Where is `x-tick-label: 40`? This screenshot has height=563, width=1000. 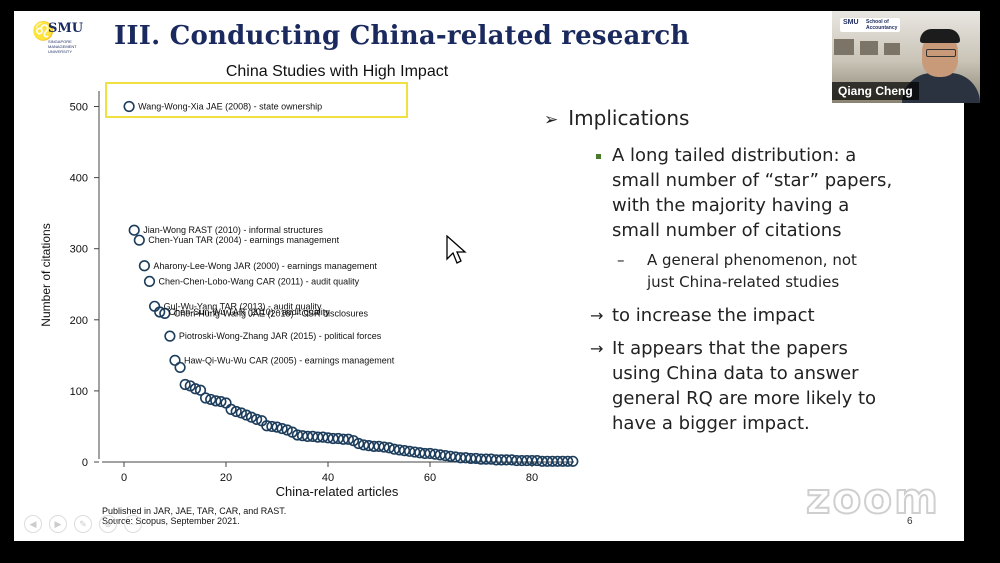 x-tick-label: 40 is located at coordinates (328, 478).